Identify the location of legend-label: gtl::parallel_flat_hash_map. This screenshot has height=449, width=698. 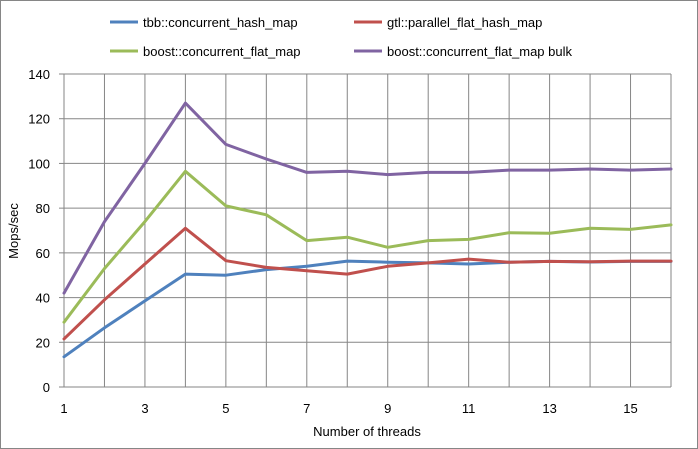
(464, 22).